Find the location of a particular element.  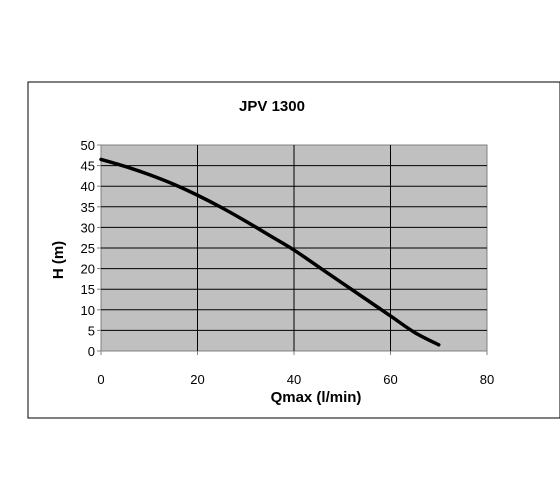

x-axis-label: Qmax (l/min) is located at coordinates (316, 397).